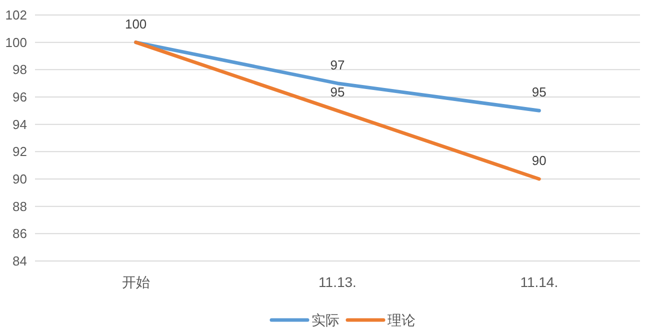 This screenshot has width=651, height=336. What do you see at coordinates (19, 70) in the screenshot?
I see `y-tick-label: 98` at bounding box center [19, 70].